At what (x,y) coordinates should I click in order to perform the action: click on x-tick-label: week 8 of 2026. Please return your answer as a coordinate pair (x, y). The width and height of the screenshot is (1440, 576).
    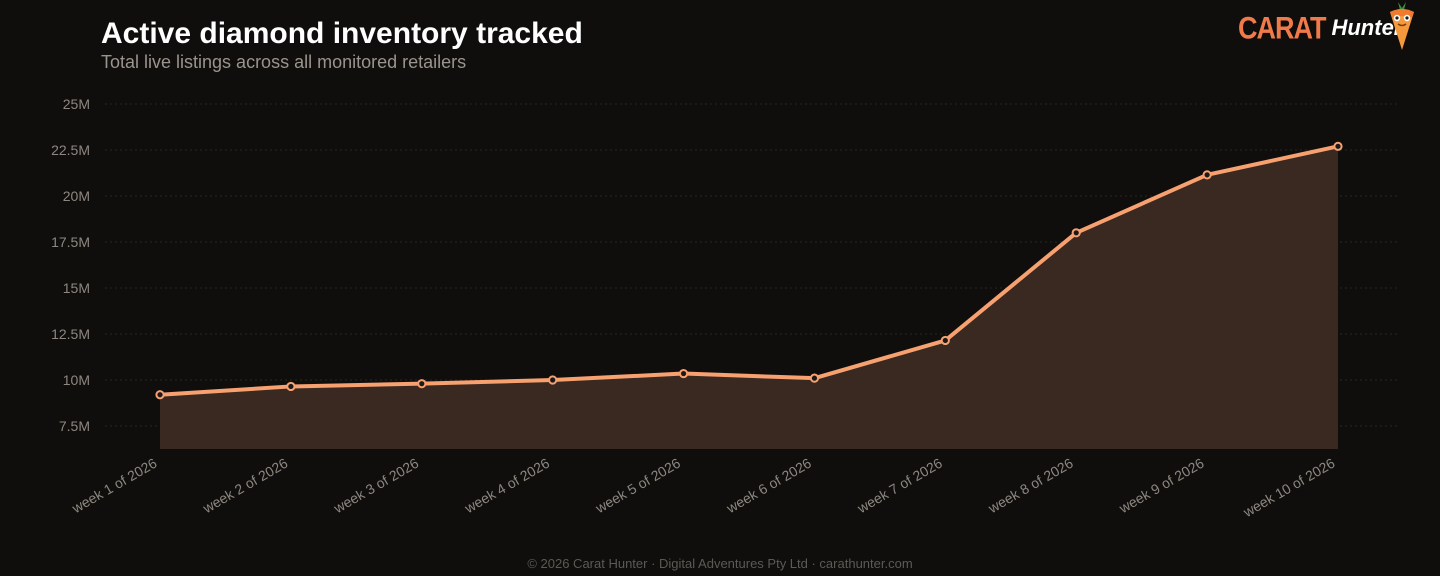
    Looking at the image, I should click on (1030, 486).